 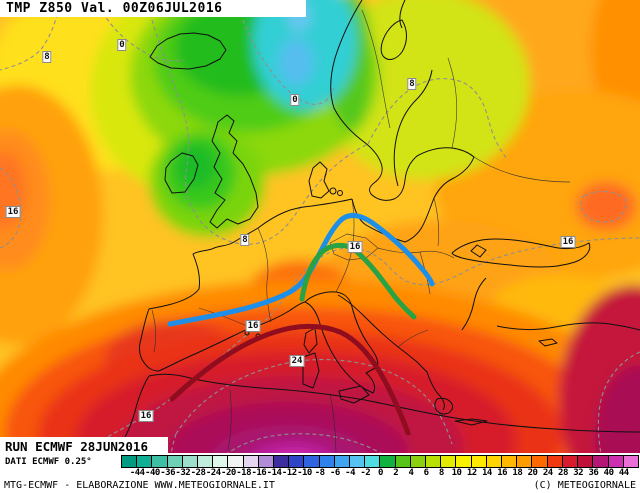 I want to click on credit-right-text: (C) METEOGIORNALE, so click(x=584, y=485).